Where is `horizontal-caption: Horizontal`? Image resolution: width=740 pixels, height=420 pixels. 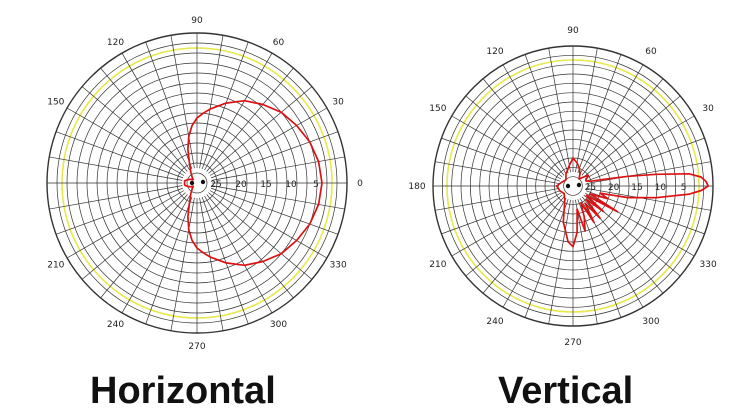
horizontal-caption: Horizontal is located at coordinates (183, 391).